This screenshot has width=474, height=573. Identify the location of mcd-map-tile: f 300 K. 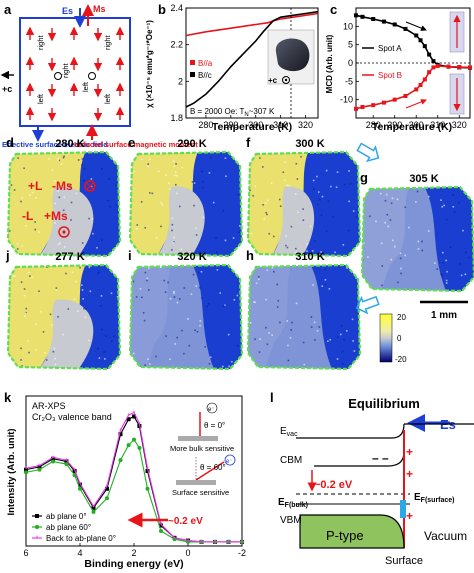
(304, 196).